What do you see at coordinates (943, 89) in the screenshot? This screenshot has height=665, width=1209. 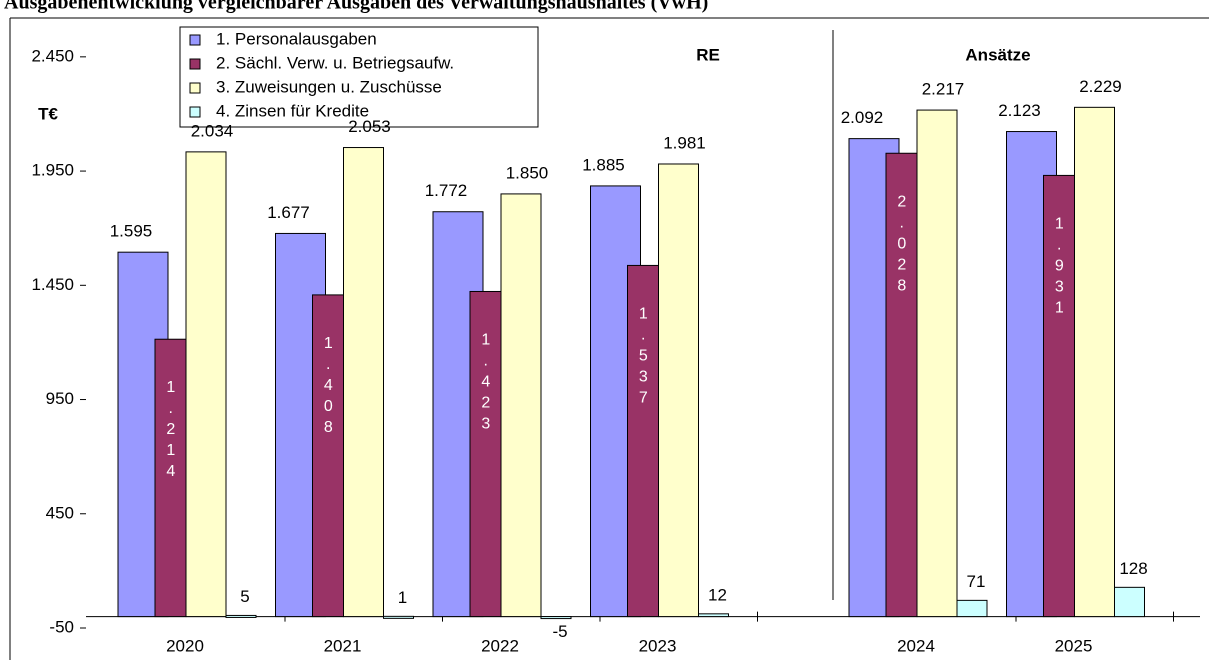 I see `data-label: 2.217` at bounding box center [943, 89].